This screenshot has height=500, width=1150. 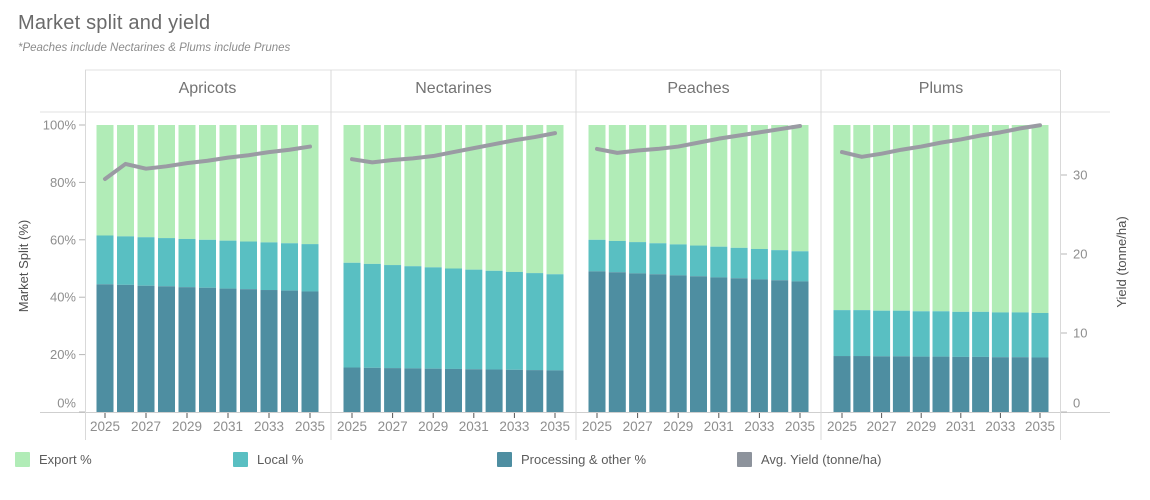 What do you see at coordinates (166, 182) in the screenshot?
I see `bar-segment-export-Apricots-2028` at bounding box center [166, 182].